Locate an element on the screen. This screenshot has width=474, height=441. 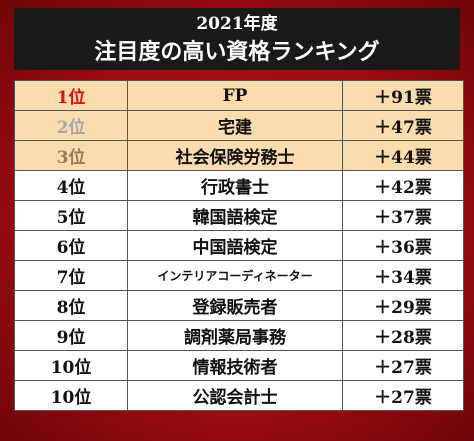
rank-cell: 3位 is located at coordinates (71, 155).